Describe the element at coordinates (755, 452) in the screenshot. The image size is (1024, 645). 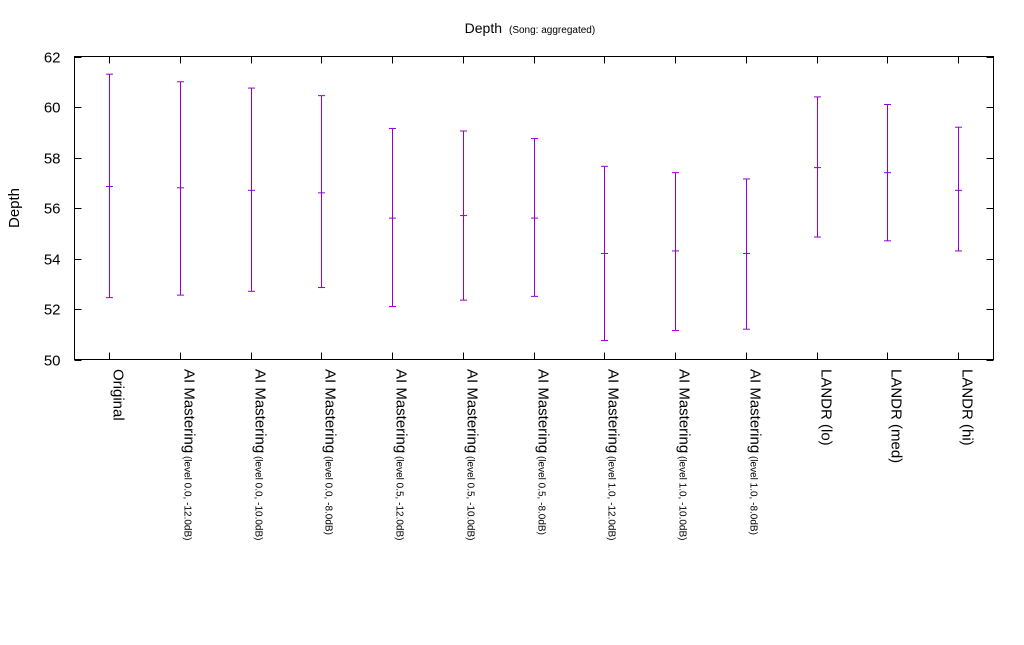
I see `x-tick-label: AI Mastering (level 1.0, -8.0dB)` at that location.